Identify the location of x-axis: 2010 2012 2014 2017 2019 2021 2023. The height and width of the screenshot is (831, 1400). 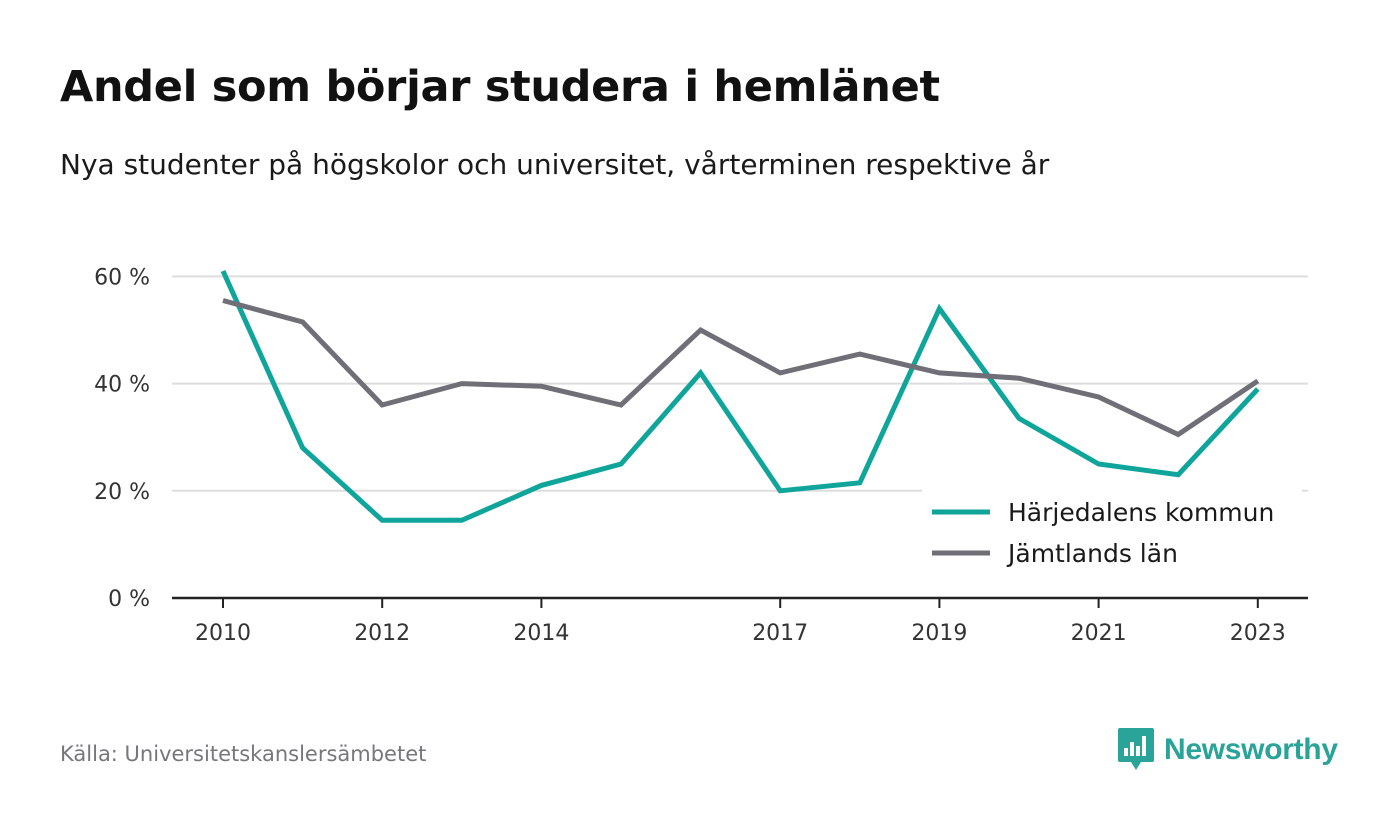
(740, 621).